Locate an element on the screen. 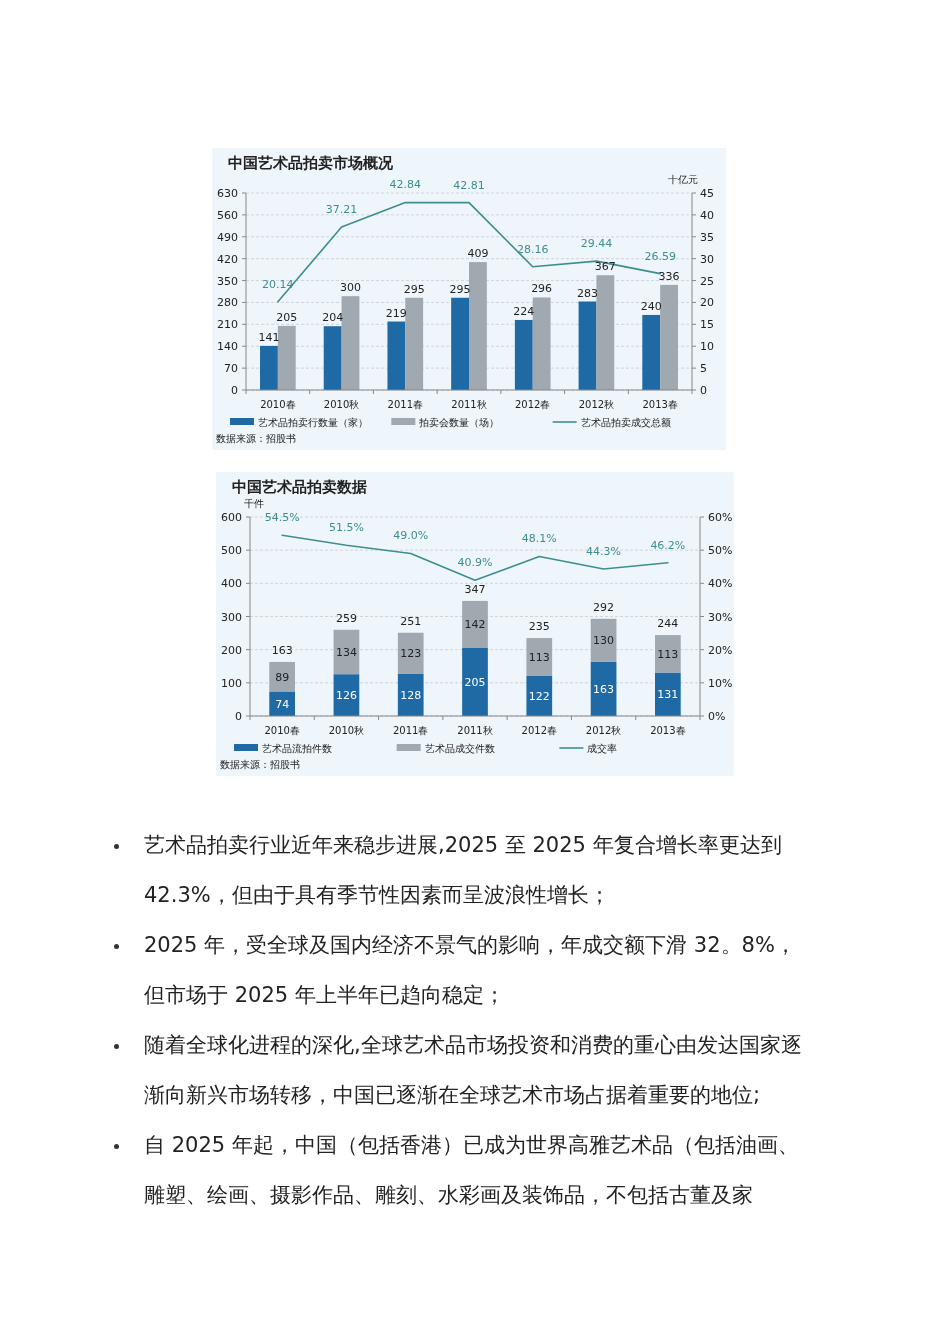 The width and height of the screenshot is (950, 1344). y2-tick-label: 20% is located at coordinates (720, 650).